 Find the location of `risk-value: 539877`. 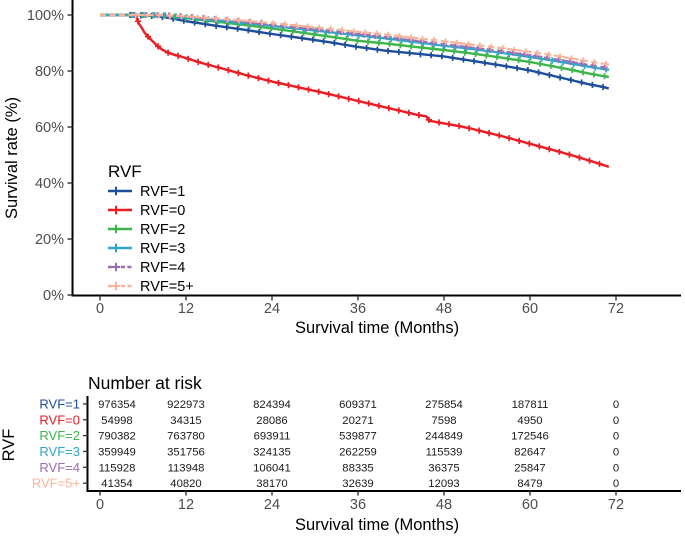

risk-value: 539877 is located at coordinates (358, 437).